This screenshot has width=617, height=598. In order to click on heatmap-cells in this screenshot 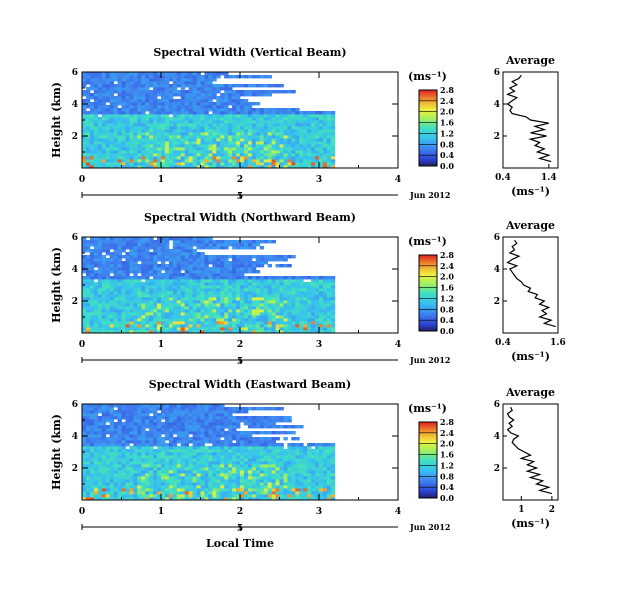, I will do `click(209, 285)`.